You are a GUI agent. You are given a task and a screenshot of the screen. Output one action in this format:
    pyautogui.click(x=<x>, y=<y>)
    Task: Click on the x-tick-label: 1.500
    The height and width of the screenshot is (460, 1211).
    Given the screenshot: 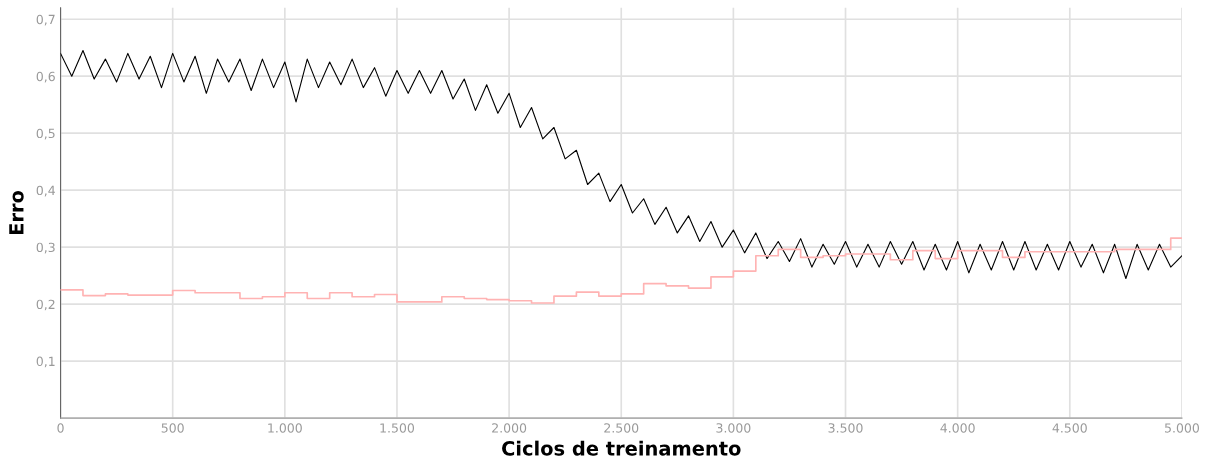 What is the action you would take?
    pyautogui.click(x=397, y=428)
    